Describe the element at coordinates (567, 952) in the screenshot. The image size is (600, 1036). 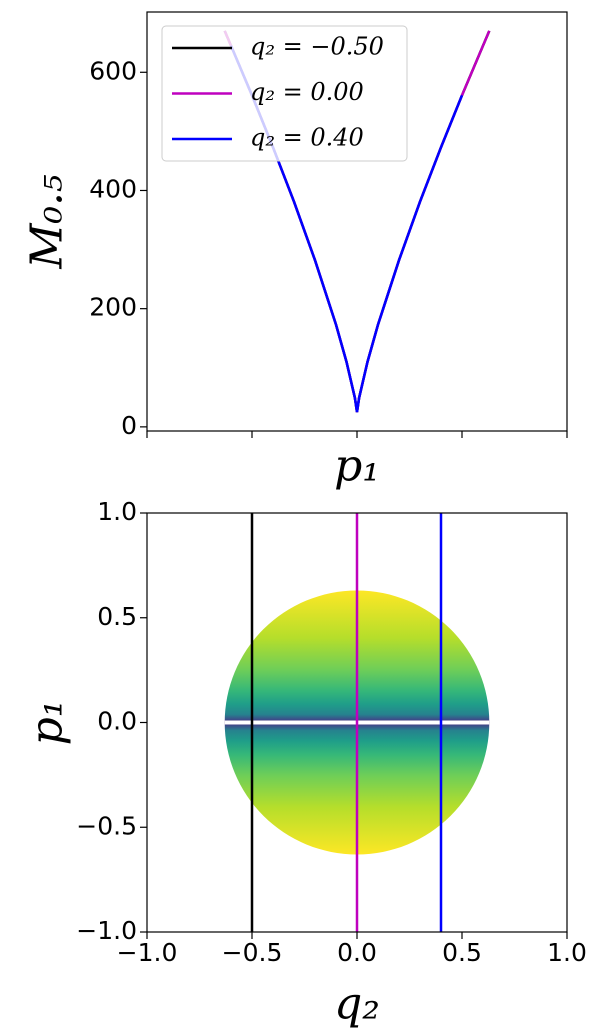
I see `x-tick-label: 1.0` at that location.